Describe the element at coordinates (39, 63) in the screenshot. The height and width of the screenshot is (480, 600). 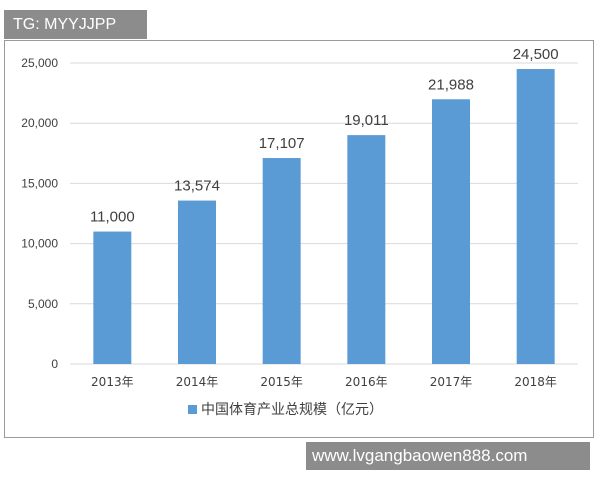
I see `y-tick-label: 25,000` at that location.